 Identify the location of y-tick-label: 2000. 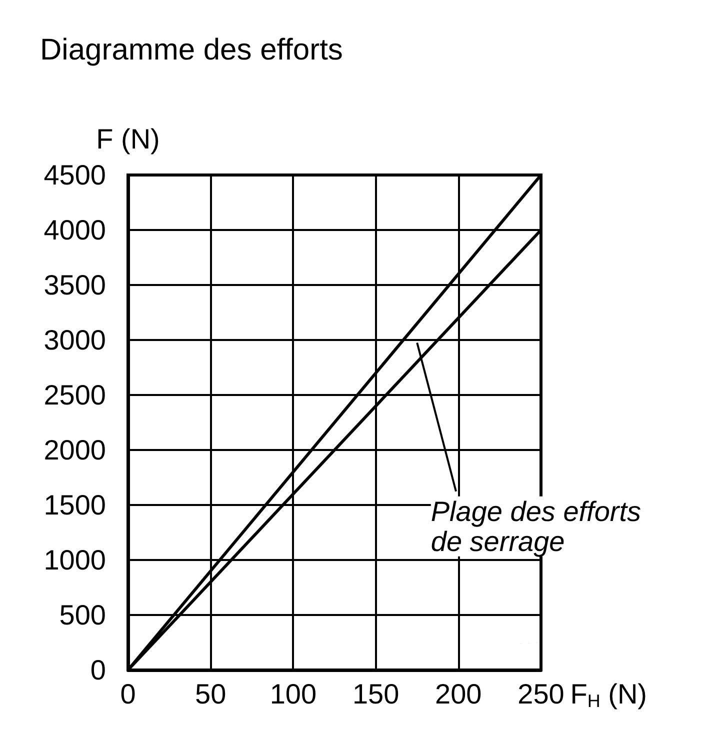
(75, 450).